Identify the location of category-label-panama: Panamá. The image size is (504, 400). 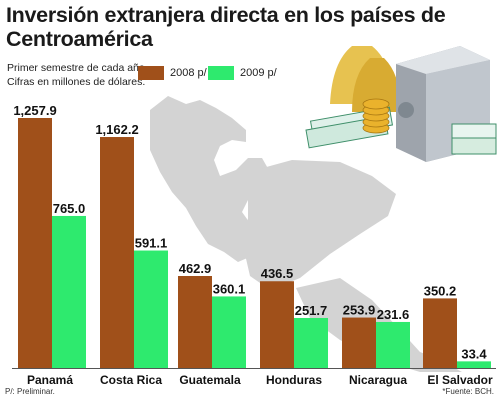
(50, 380).